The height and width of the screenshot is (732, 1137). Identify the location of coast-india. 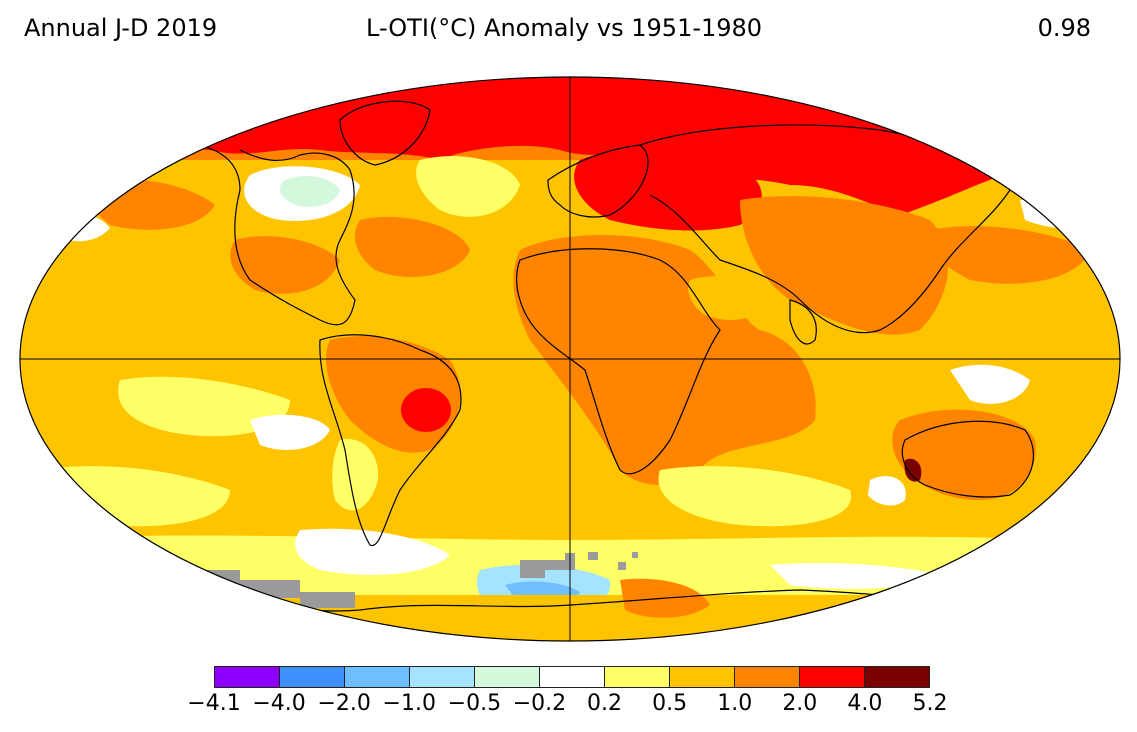
(803, 322).